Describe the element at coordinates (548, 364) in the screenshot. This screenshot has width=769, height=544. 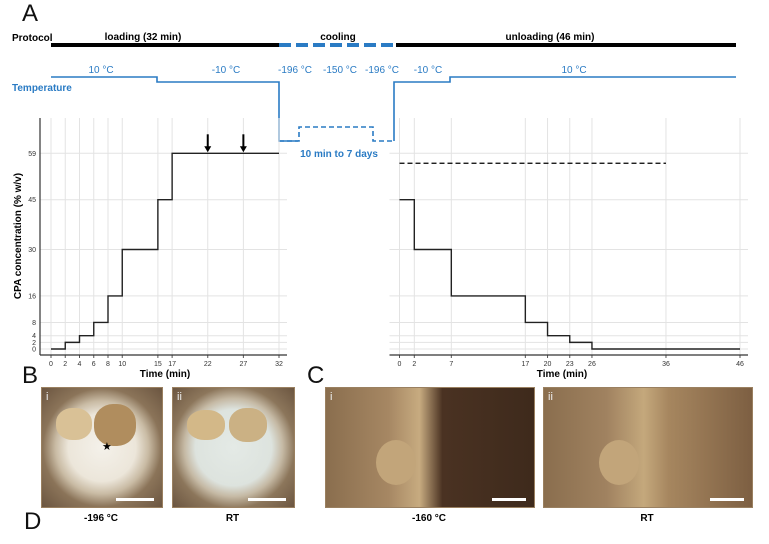
I see `x-tick-label: 20` at that location.